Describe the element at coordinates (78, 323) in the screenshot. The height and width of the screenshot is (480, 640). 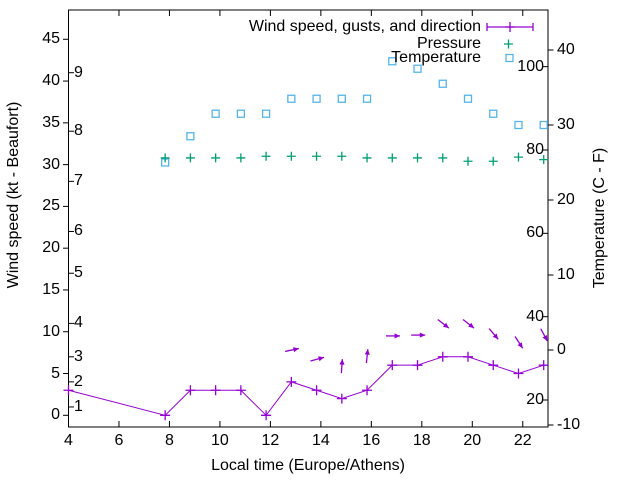
I see `beaufort-tick-label: 4` at that location.